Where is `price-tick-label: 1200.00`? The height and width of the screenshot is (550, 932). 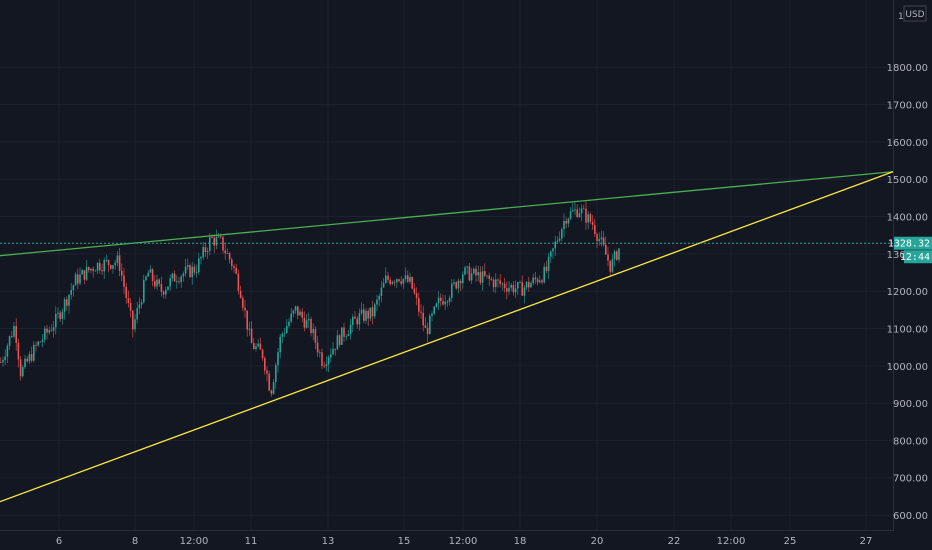
price-tick-label: 1200.00 is located at coordinates (907, 292).